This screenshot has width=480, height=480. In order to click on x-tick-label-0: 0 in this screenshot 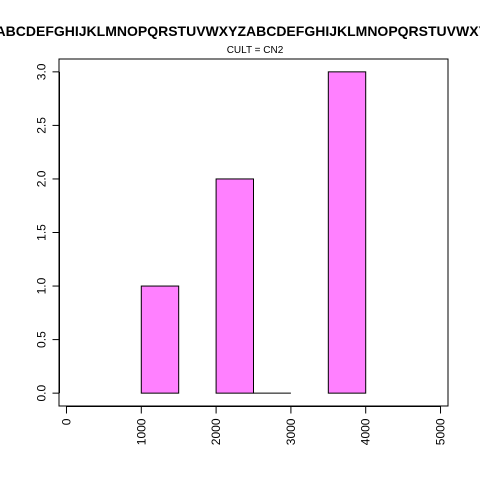, I will do `click(66, 421)`.